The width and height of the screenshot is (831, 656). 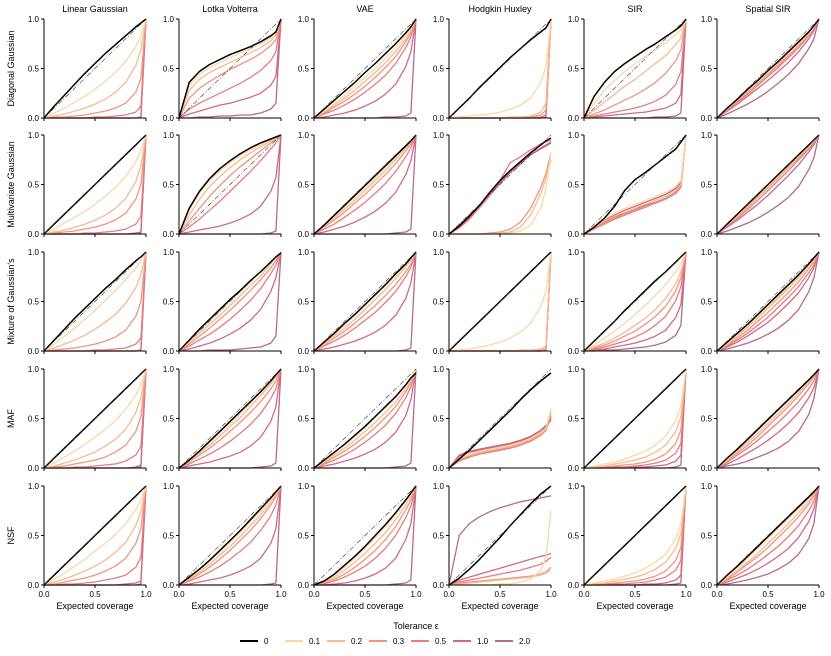 What do you see at coordinates (525, 641) in the screenshot?
I see `legend-label: 2.0` at bounding box center [525, 641].